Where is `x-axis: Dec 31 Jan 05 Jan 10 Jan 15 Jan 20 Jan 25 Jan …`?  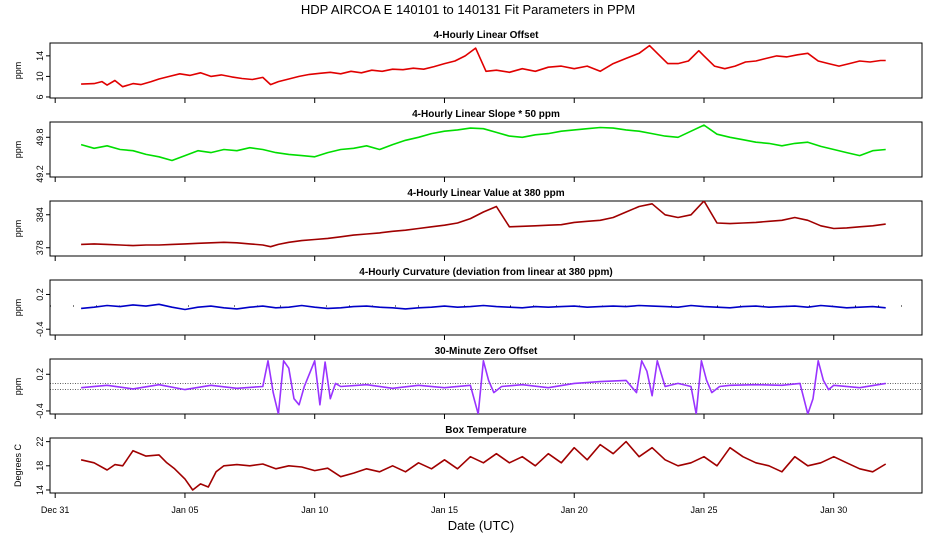
x-axis: Dec 31 Jan 05 Jan 10 Jan 15 Jan 20 Jan 25 Jan … is located at coordinates (444, 510).